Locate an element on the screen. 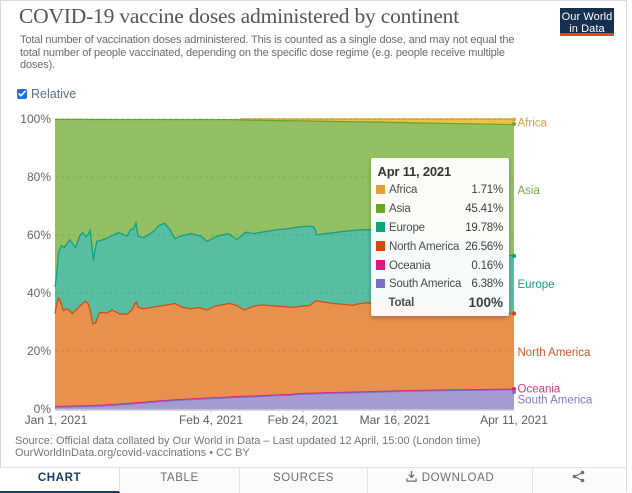 This screenshot has width=632, height=493. svg-text: Apr 11, 2021 is located at coordinates (514, 420).